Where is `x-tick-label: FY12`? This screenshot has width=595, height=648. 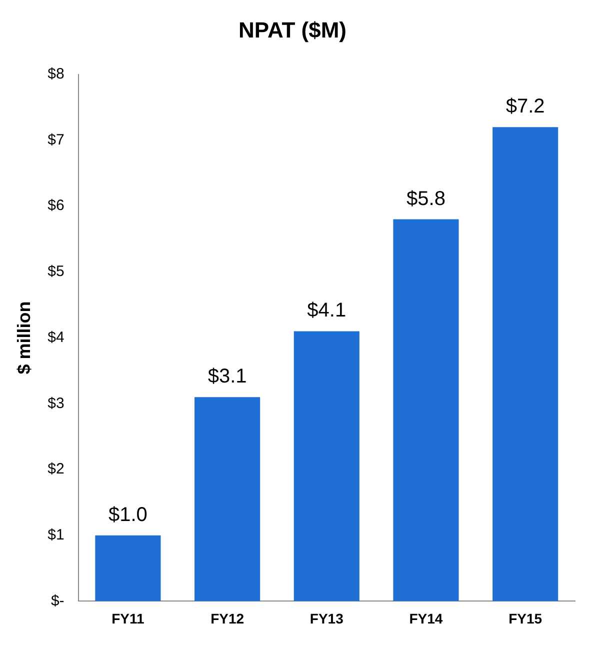
x-tick-label: FY12 is located at coordinates (227, 618).